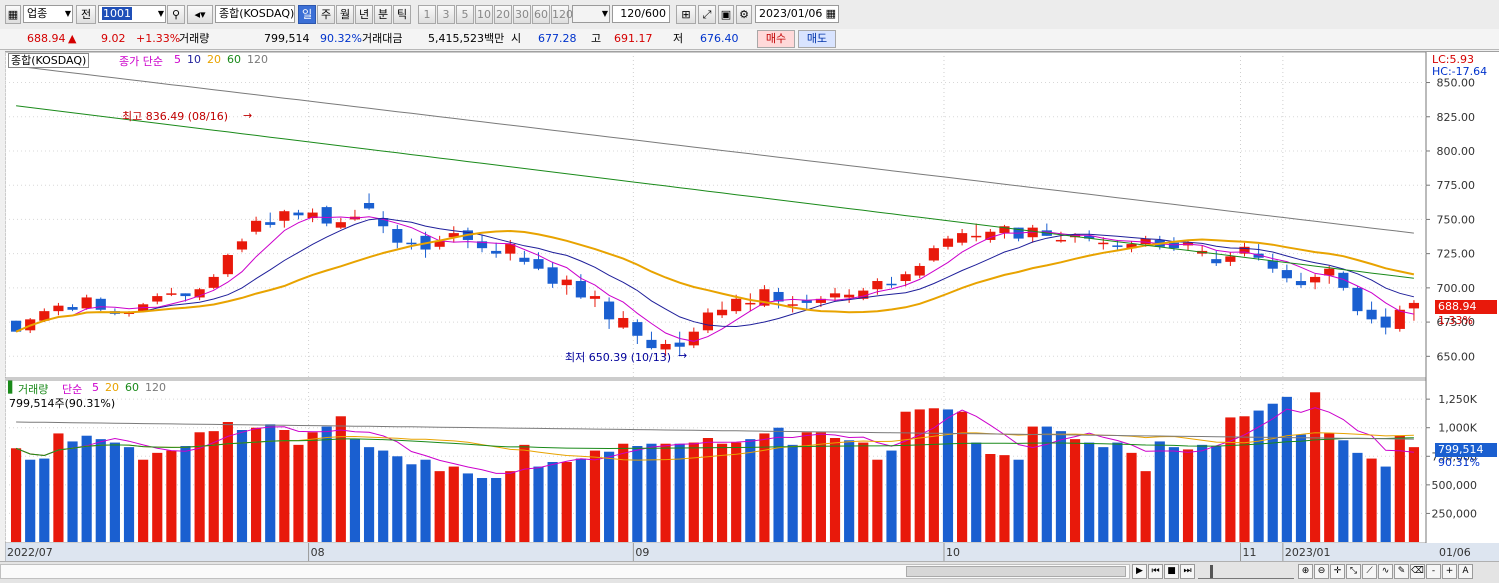  Describe the element at coordinates (541, 14) in the screenshot. I see `interval-button-60: 60` at that location.